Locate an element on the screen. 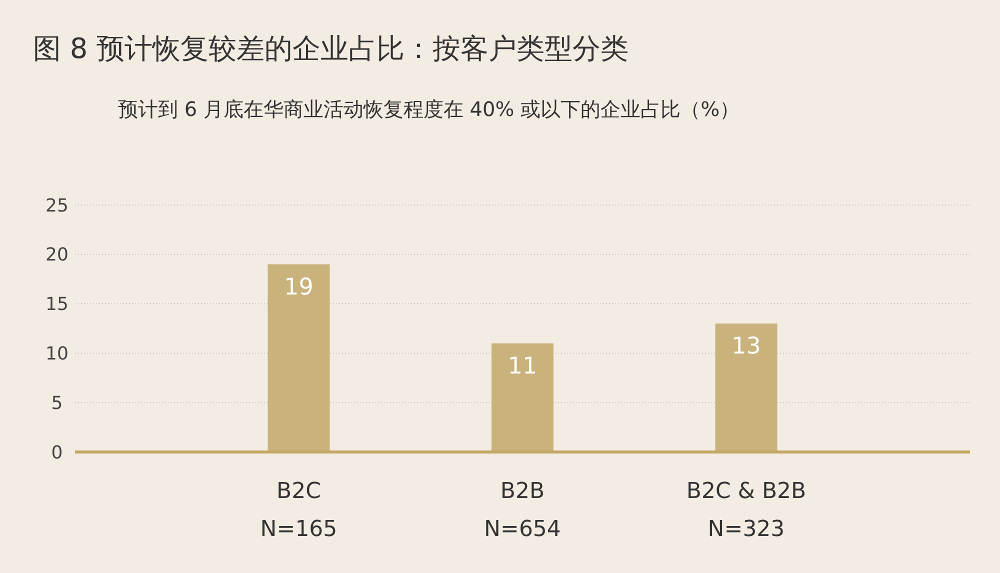 The height and width of the screenshot is (573, 1000). x-tick-label: B2C & B2B N=323 is located at coordinates (746, 510).